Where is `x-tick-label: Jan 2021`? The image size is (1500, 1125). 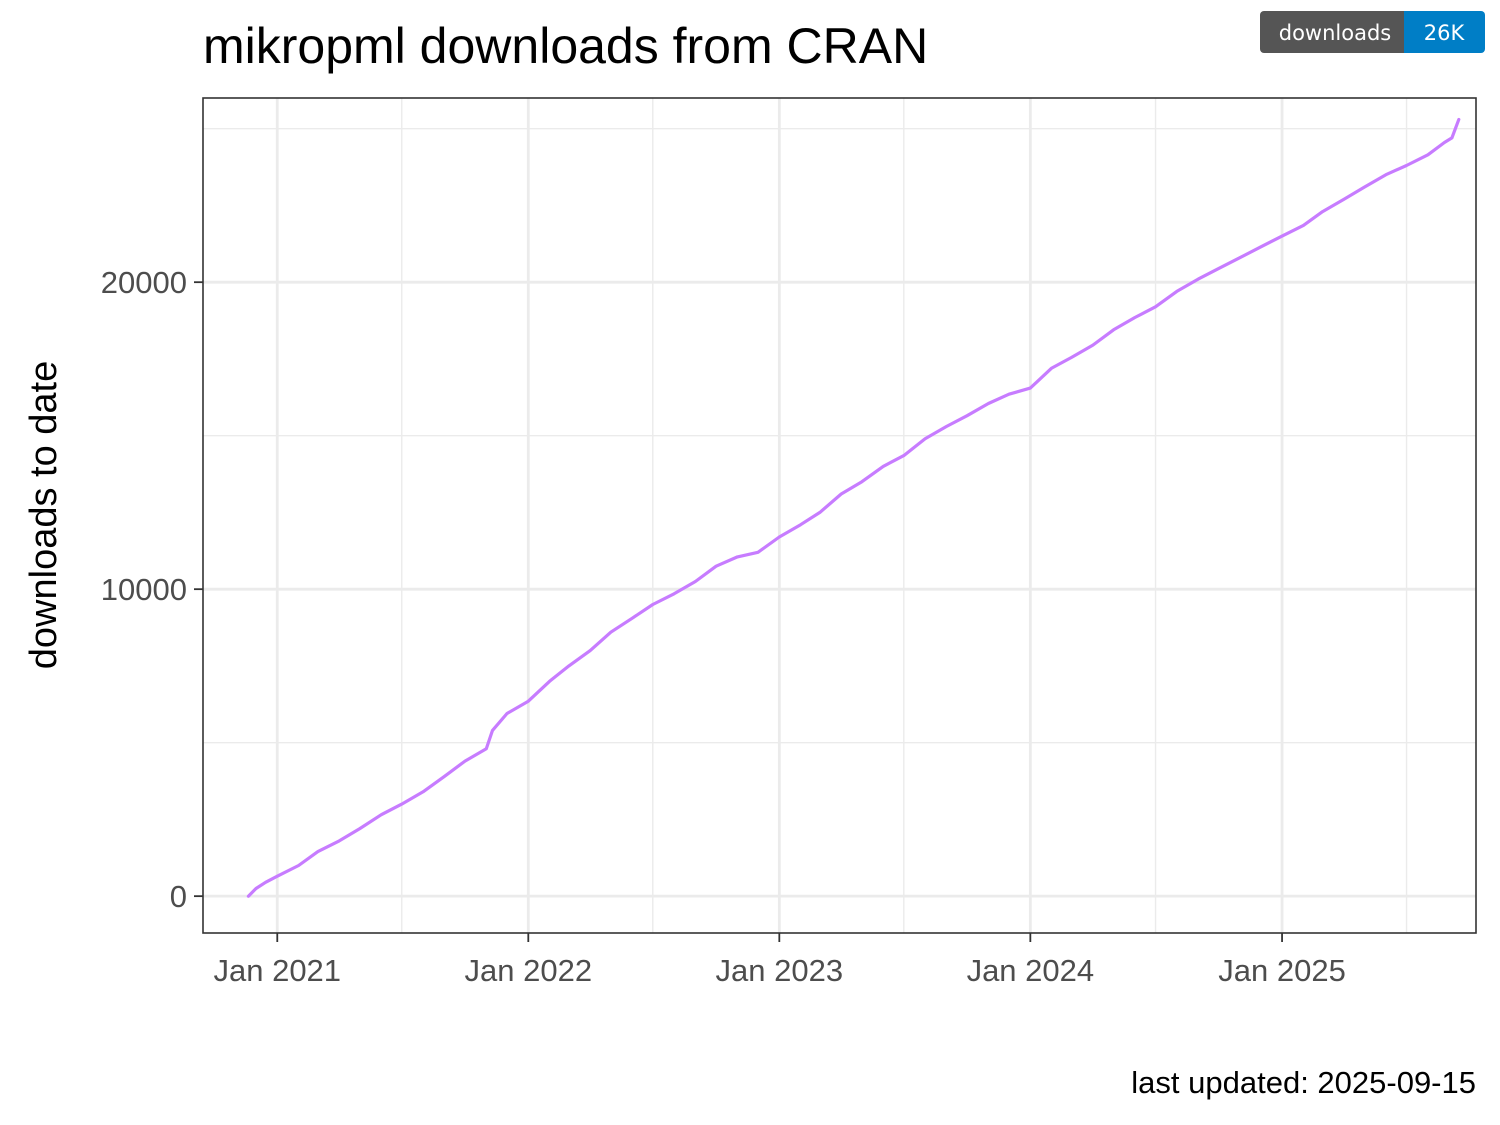 x-tick-label: Jan 2021 is located at coordinates (277, 970).